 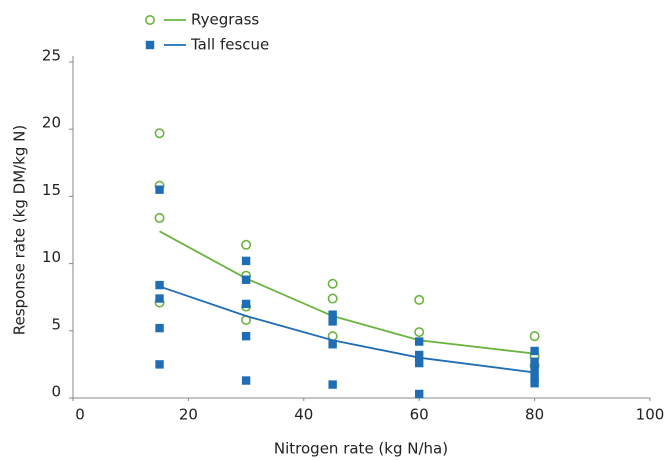 What do you see at coordinates (225, 20) in the screenshot?
I see `legend-label: Ryegrass` at bounding box center [225, 20].